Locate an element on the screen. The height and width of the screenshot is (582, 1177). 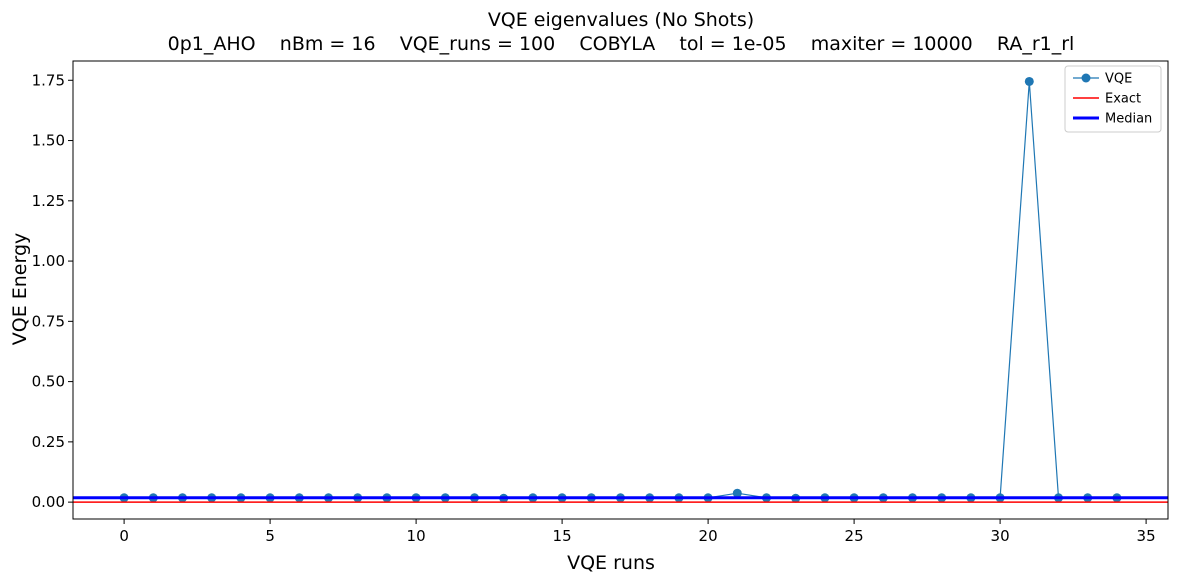
x-tick-label: 10 is located at coordinates (416, 536).